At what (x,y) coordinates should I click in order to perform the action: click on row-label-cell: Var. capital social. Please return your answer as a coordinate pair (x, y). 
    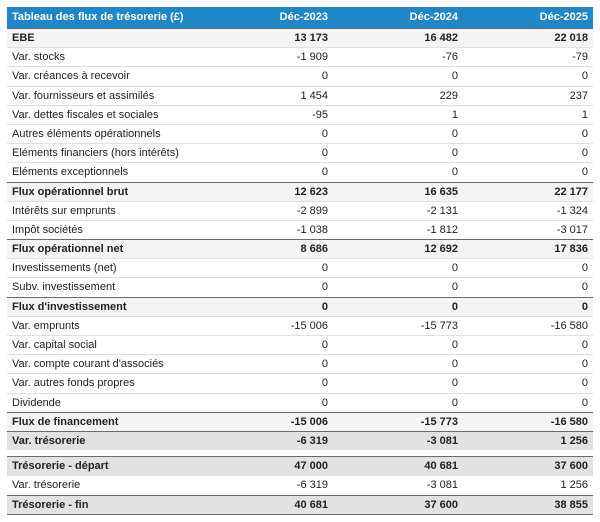
    Looking at the image, I should click on (105, 344).